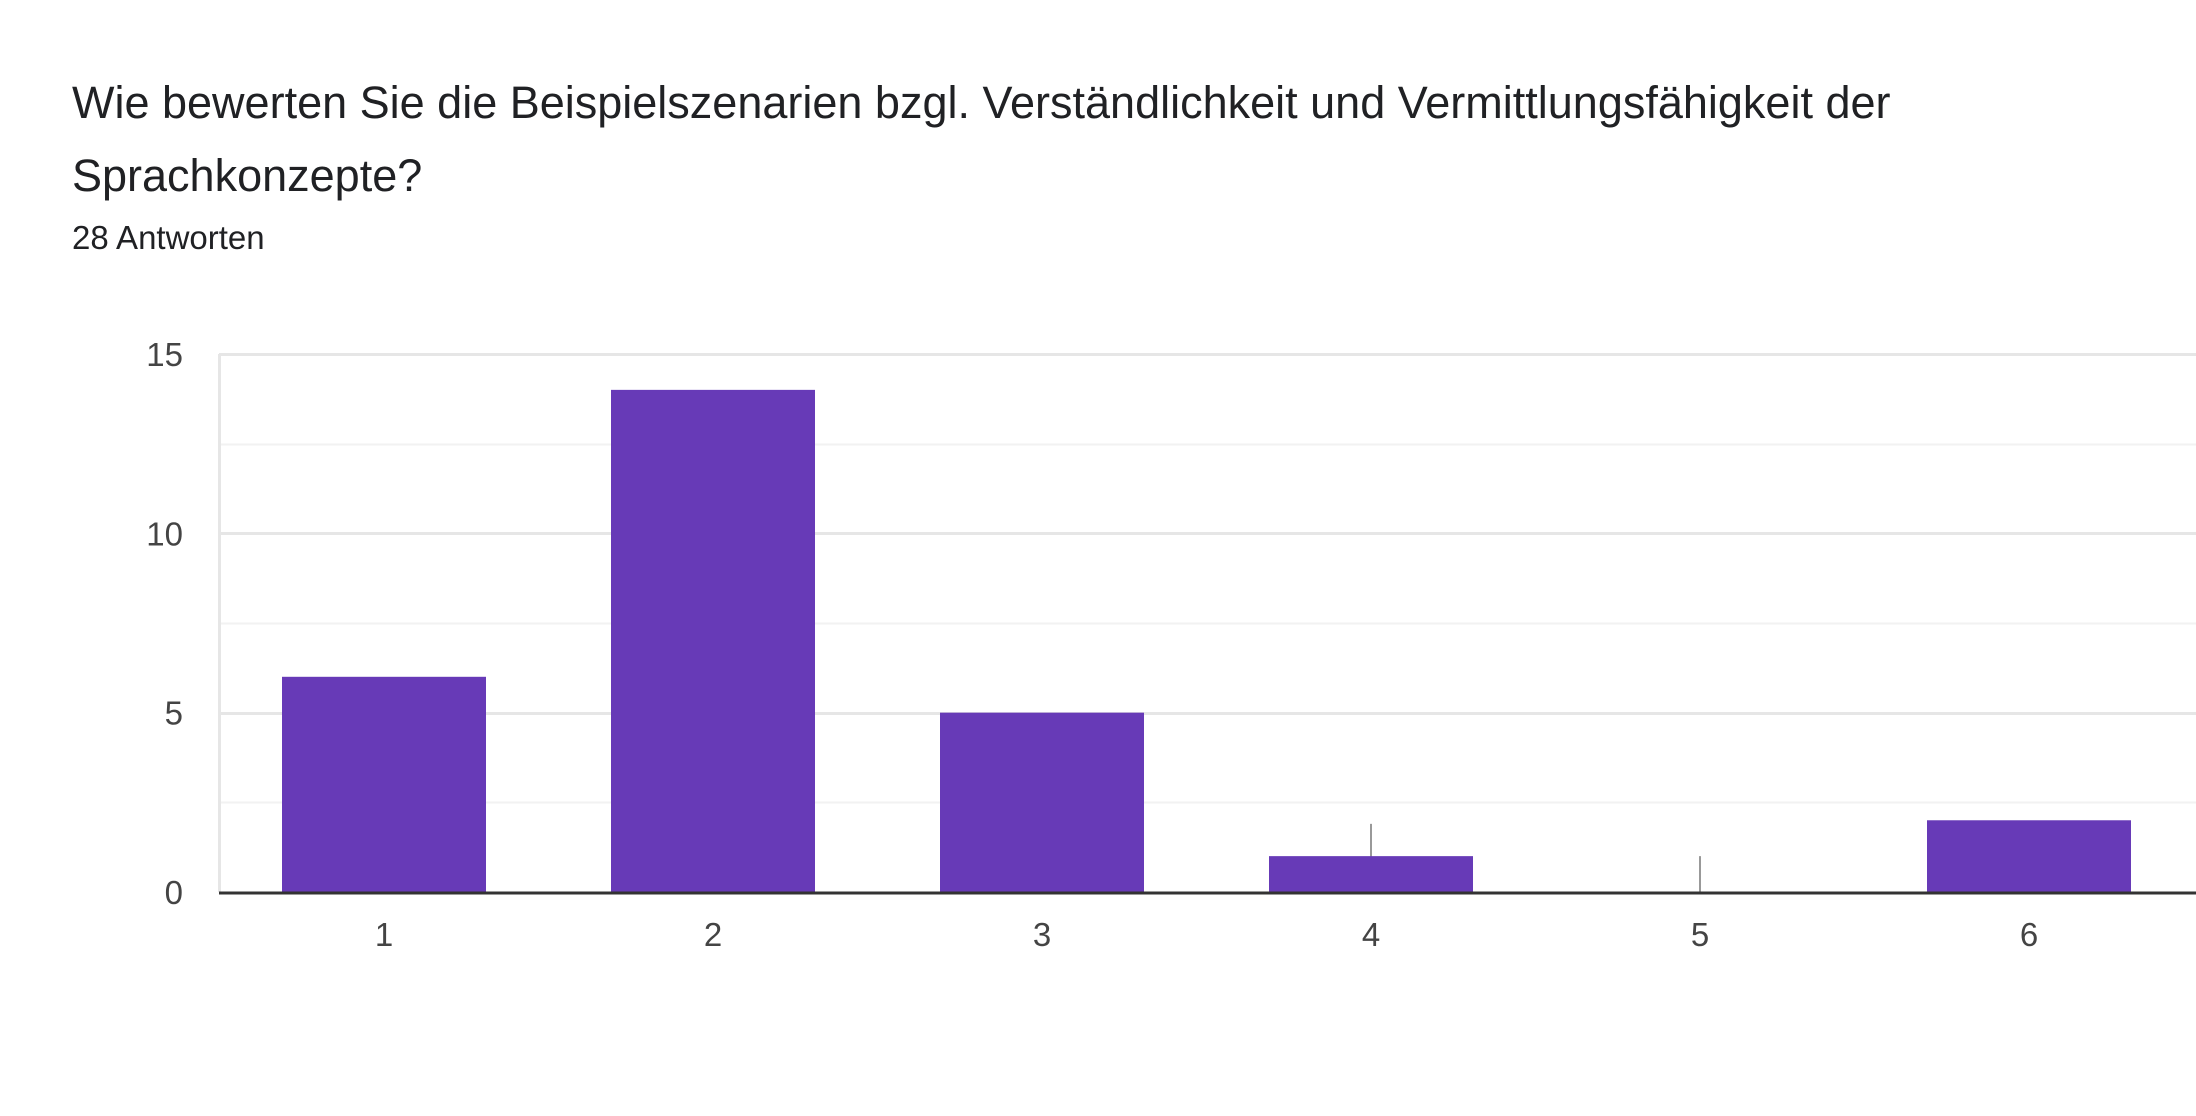 The height and width of the screenshot is (1116, 2196). What do you see at coordinates (1206, 934) in the screenshot?
I see `x-tick-labels: 1 2 3 4 5 6` at bounding box center [1206, 934].